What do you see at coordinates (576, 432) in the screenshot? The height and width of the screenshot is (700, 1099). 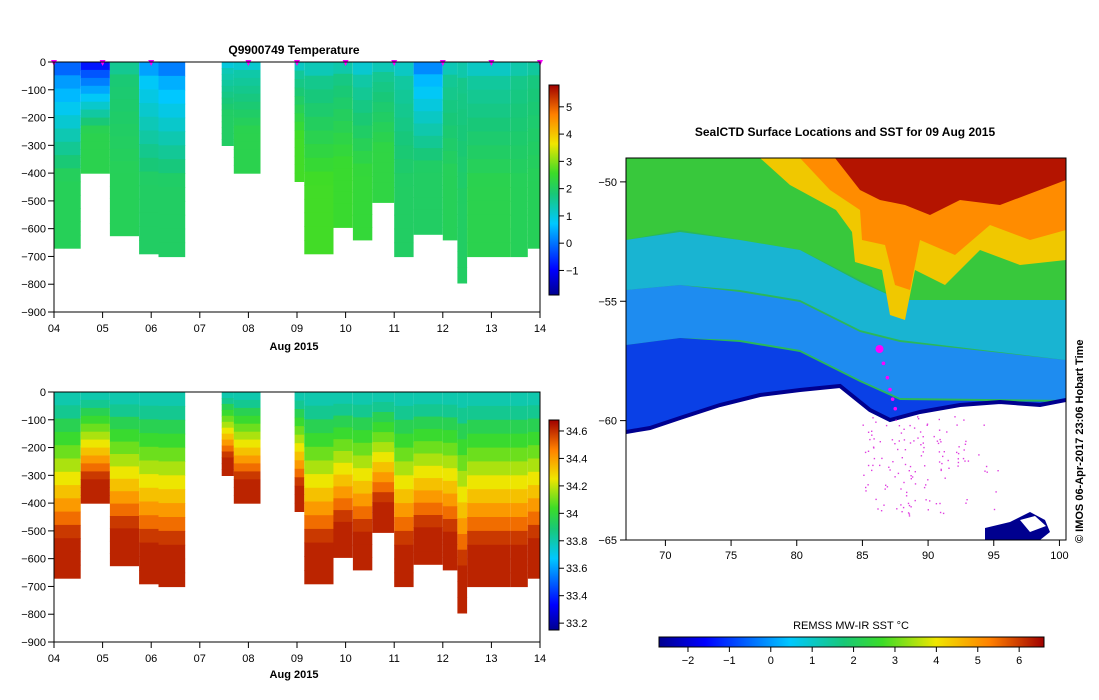 I see `colorbar-tick-label: 34.6` at bounding box center [576, 432].